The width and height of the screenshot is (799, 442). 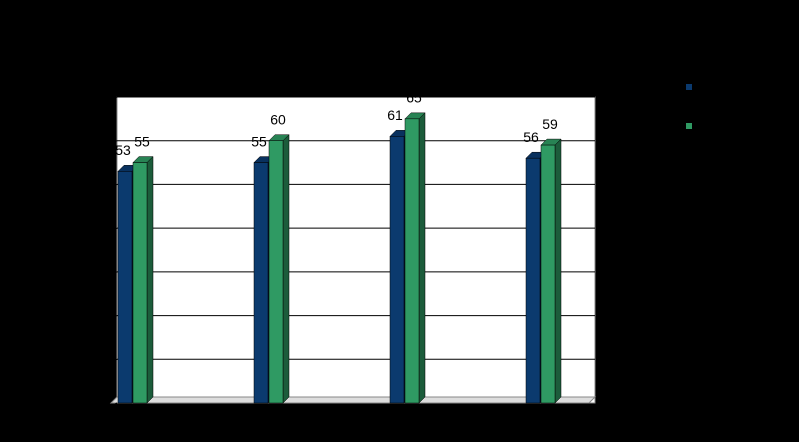 What do you see at coordinates (550, 124) in the screenshot?
I see `value-label: 59` at bounding box center [550, 124].